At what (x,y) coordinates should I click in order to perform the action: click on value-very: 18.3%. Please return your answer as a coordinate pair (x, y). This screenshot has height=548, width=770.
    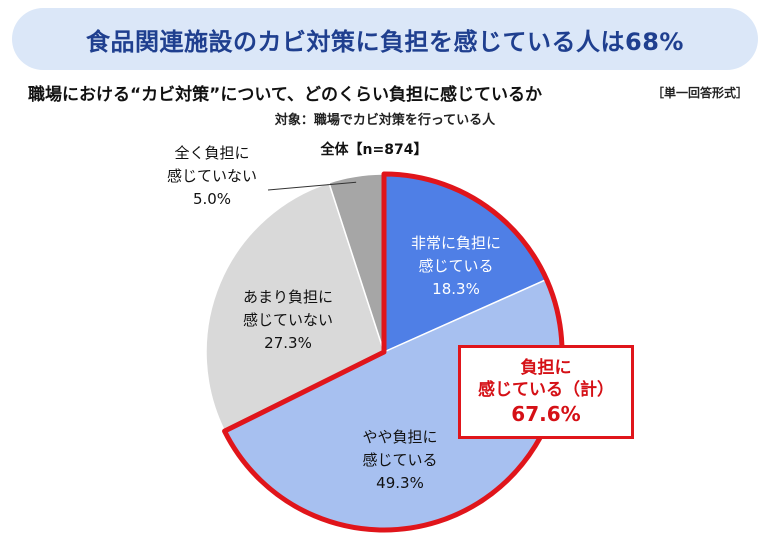
    Looking at the image, I should click on (456, 289).